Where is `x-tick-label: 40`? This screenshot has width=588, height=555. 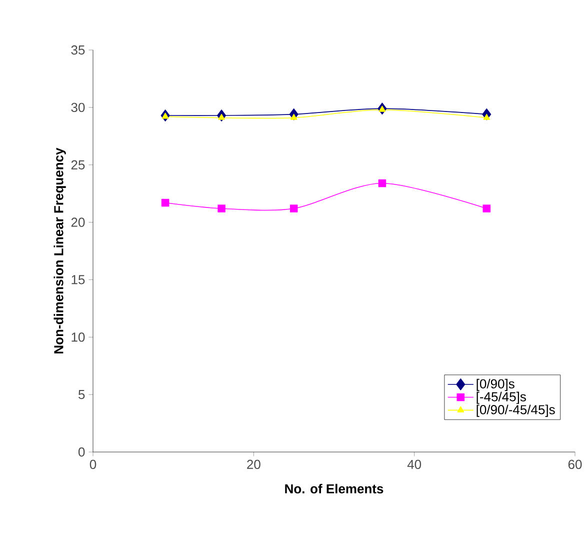 x-tick-label: 40 is located at coordinates (414, 465).